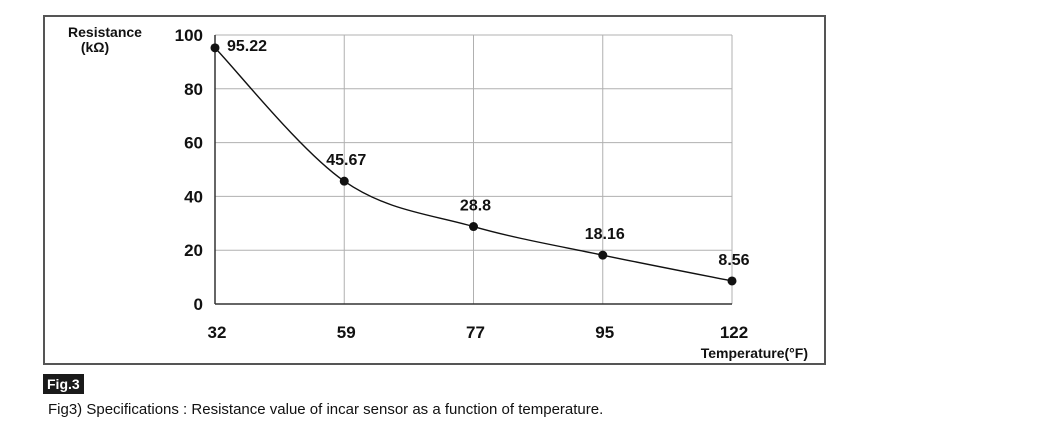 The height and width of the screenshot is (437, 1051). Describe the element at coordinates (605, 234) in the screenshot. I see `data-label: 18.16` at that location.